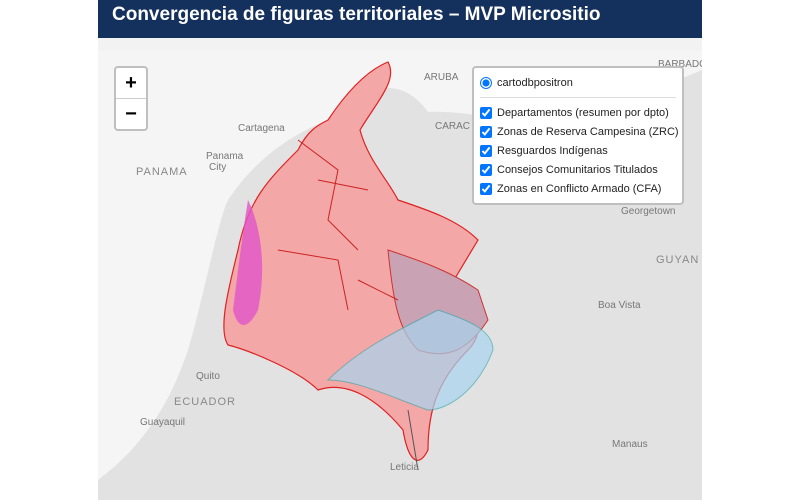 The width and height of the screenshot is (800, 500). I want to click on separator, so click(578, 97).